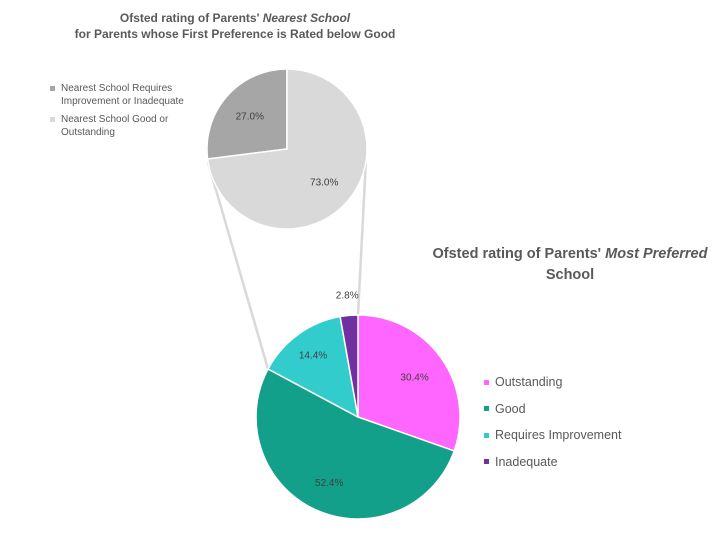  I want to click on legend-item-requires-improvement: Requires Improvement, so click(584, 435).